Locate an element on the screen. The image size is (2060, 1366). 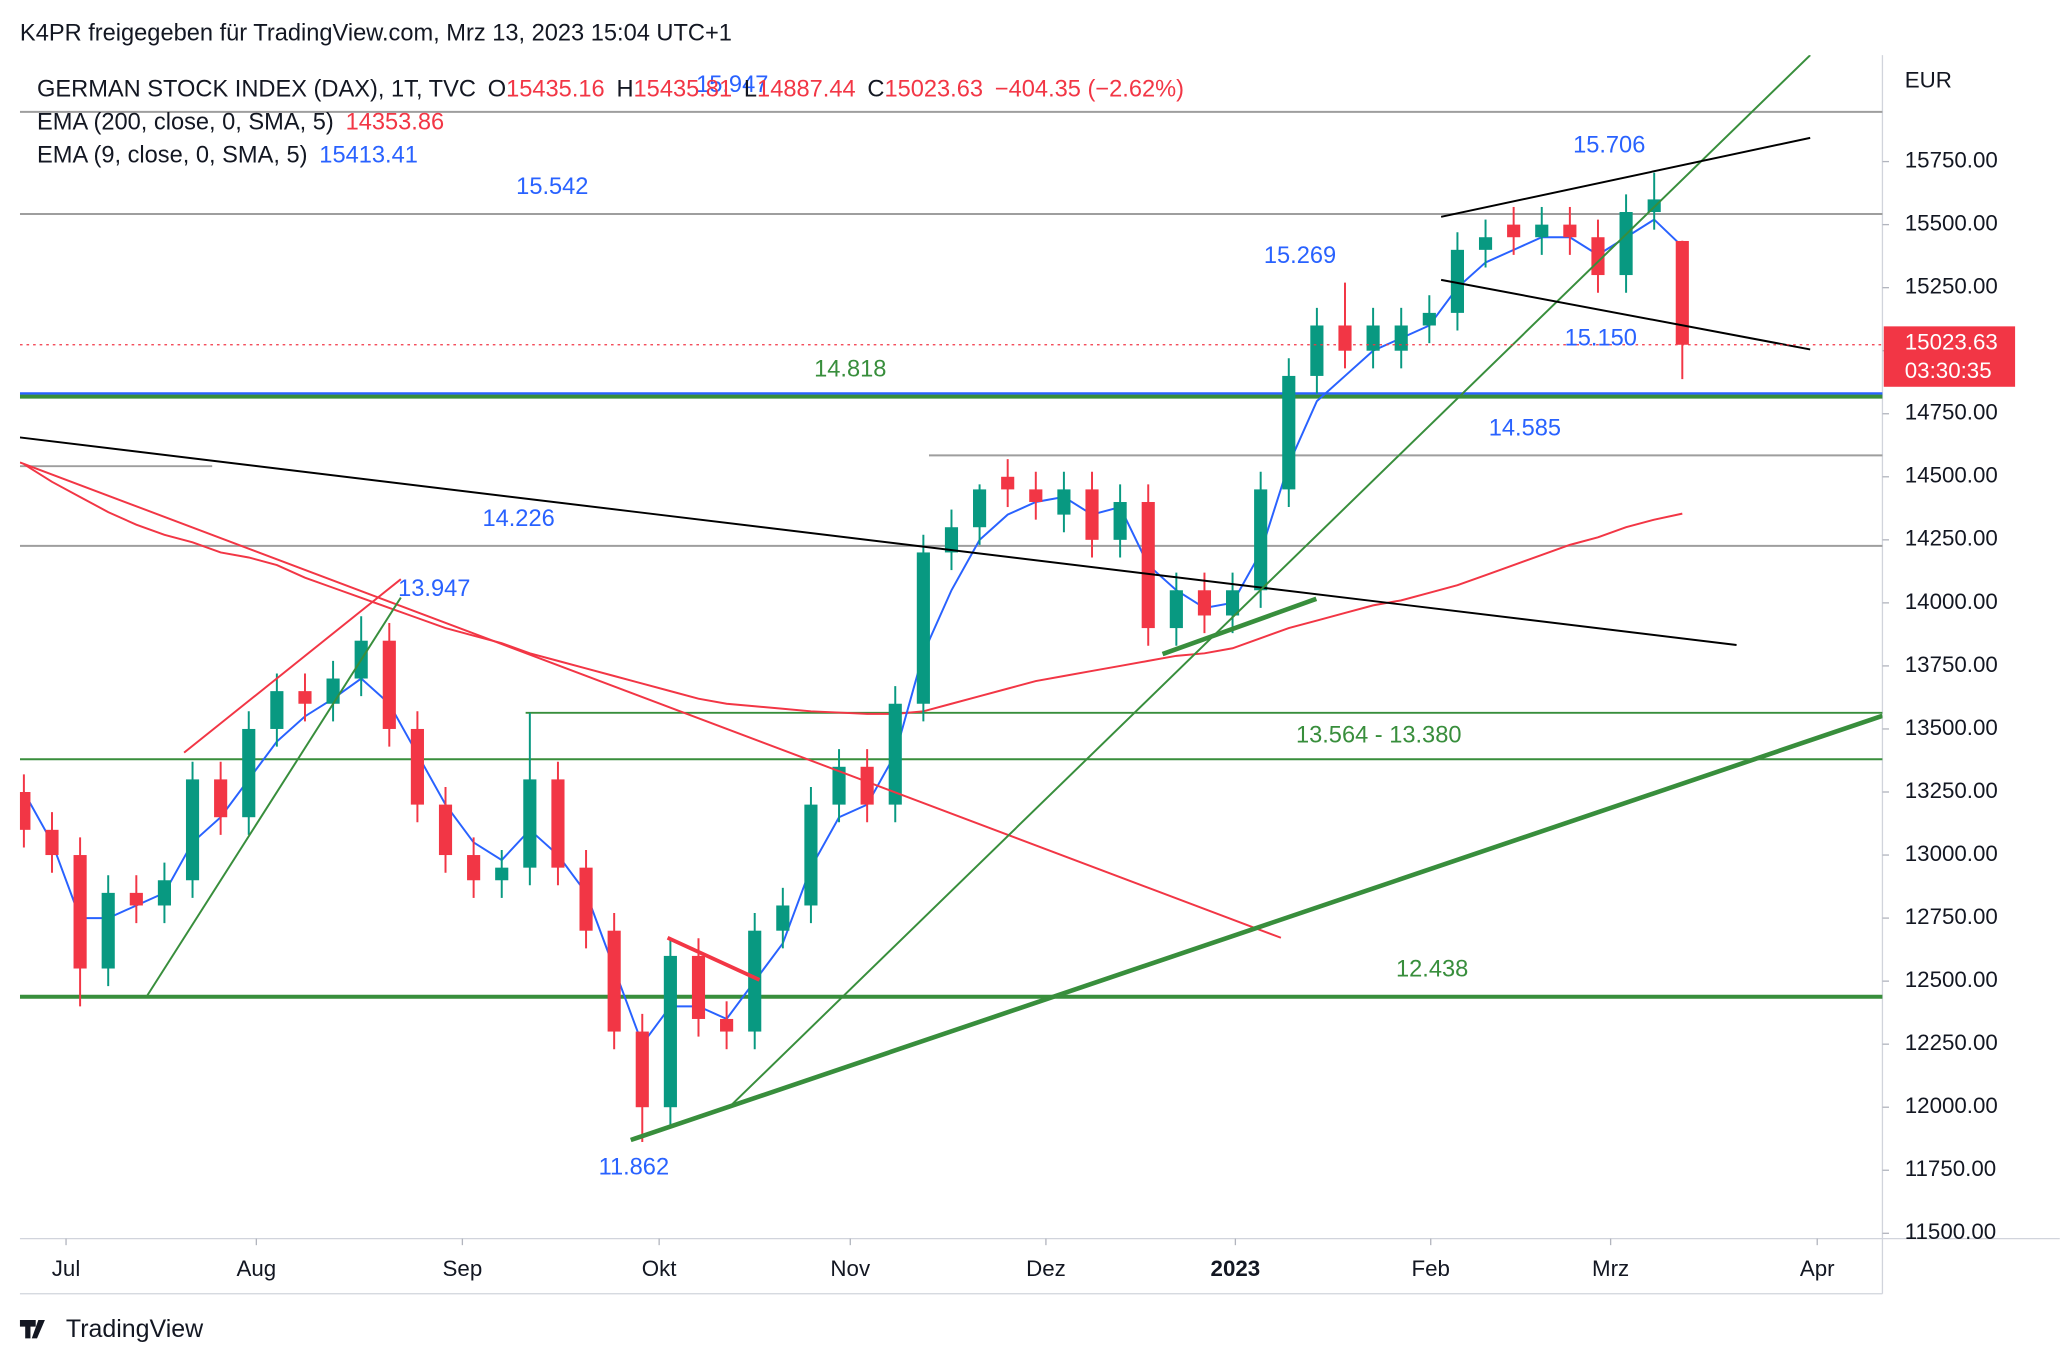
legend-text: EMA (200, close, 0, SMA, 5) is located at coordinates (185, 123).